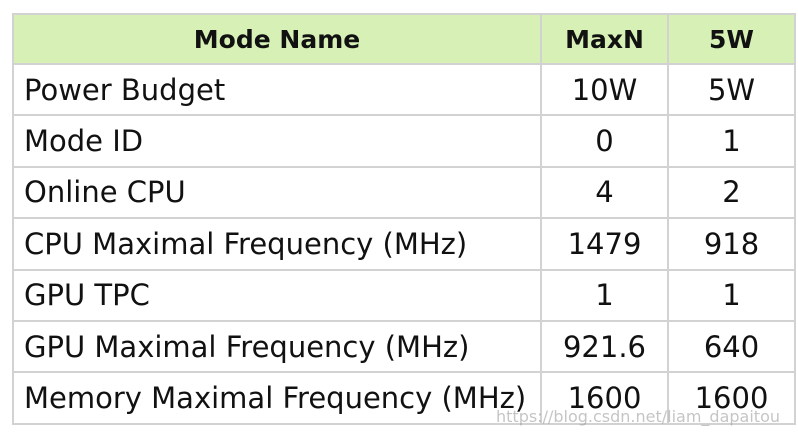 The height and width of the screenshot is (440, 798). I want to click on row-label-gpu-max-frequency: GPU Maximal Frequency (MHz), so click(277, 346).